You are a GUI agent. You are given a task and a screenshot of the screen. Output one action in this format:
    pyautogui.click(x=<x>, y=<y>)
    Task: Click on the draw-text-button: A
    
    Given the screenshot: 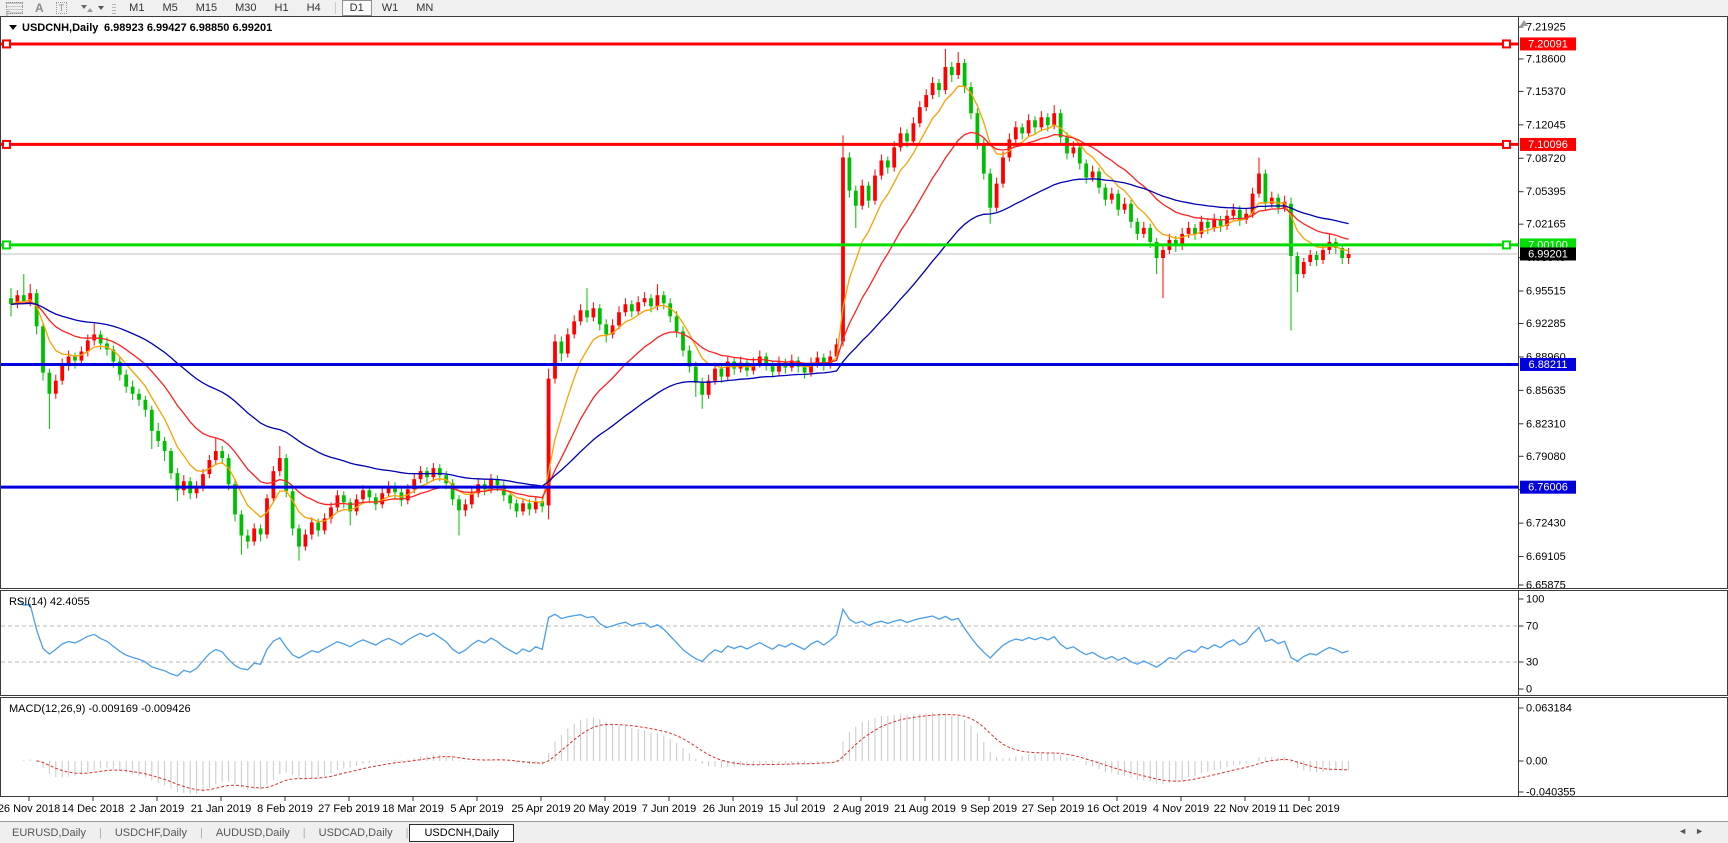 What is the action you would take?
    pyautogui.click(x=39, y=8)
    